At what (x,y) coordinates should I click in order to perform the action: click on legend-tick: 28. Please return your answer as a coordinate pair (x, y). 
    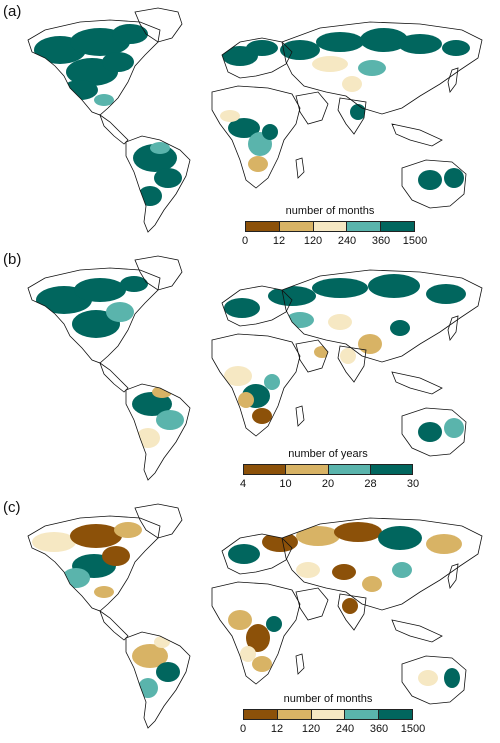
    Looking at the image, I should click on (370, 484).